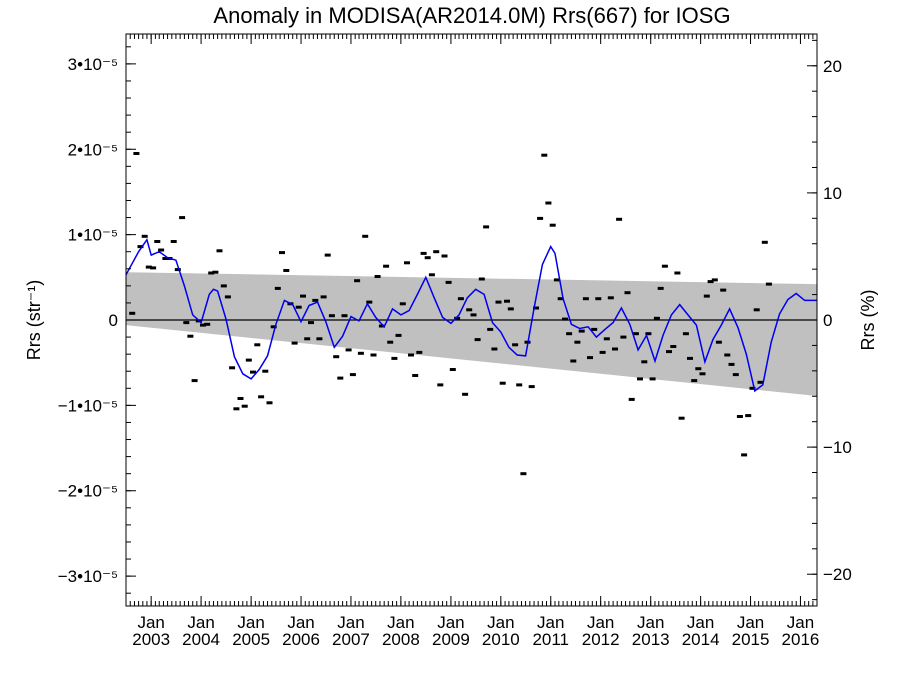 This screenshot has width=900, height=675. What do you see at coordinates (832, 193) in the screenshot?
I see `y-tick-label-right: 10` at bounding box center [832, 193].